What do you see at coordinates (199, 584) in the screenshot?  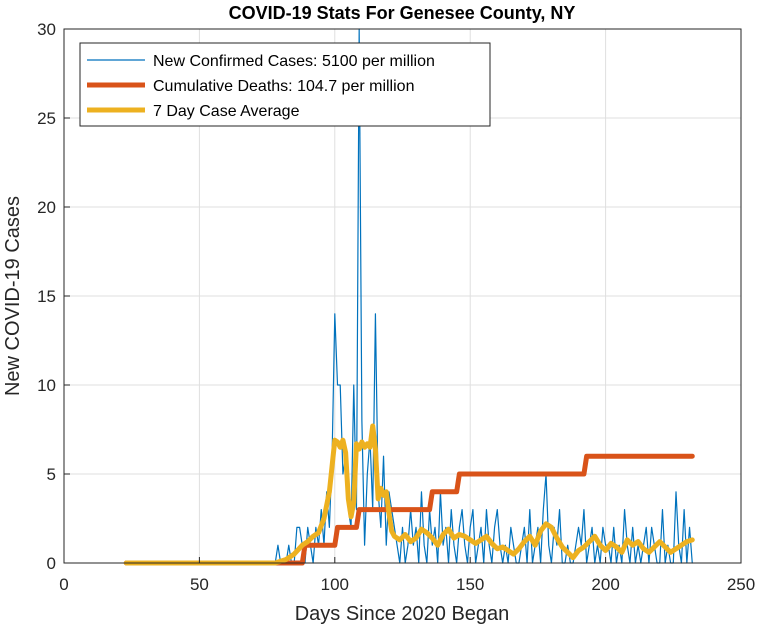 I see `x-tick-label: 50` at bounding box center [199, 584].